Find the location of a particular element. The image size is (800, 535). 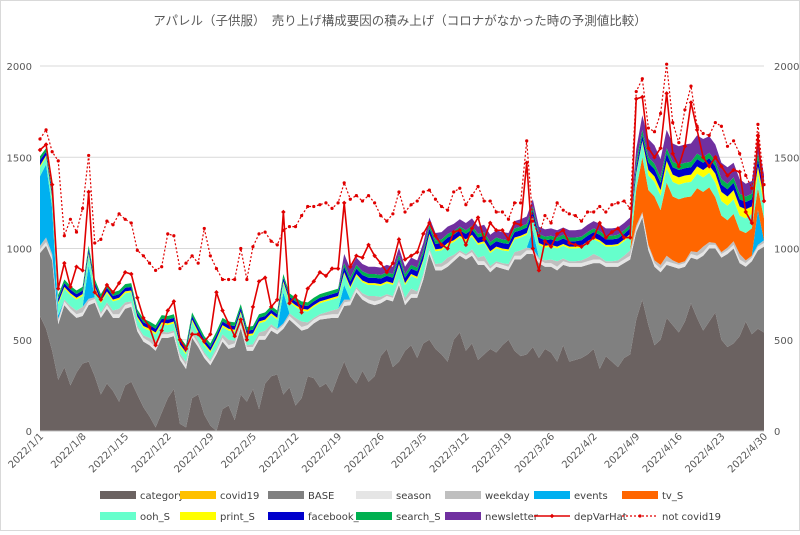

y-tick-left-500: 500 is located at coordinates (22, 341).